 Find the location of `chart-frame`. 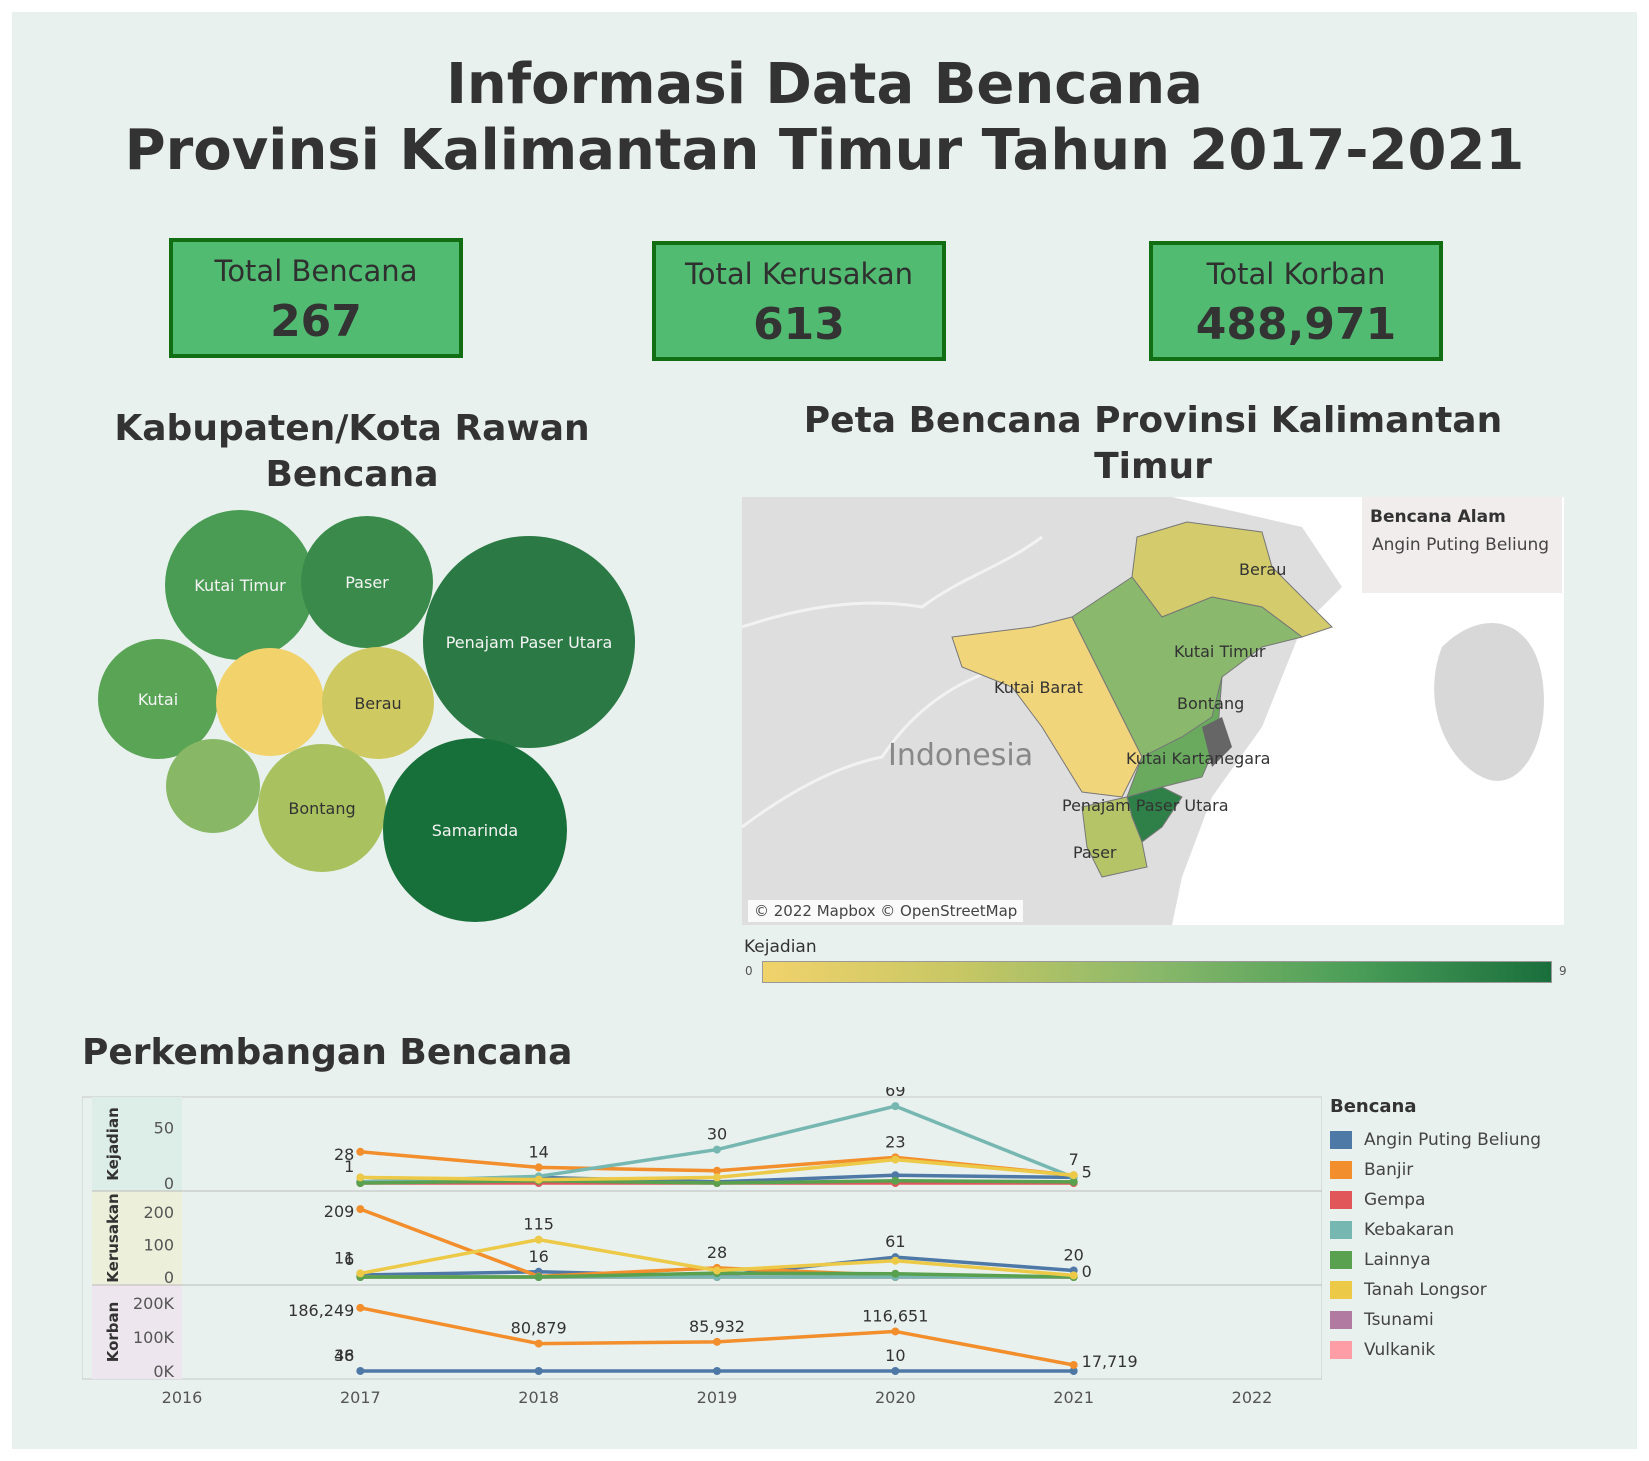

chart-frame is located at coordinates (702, 1238).